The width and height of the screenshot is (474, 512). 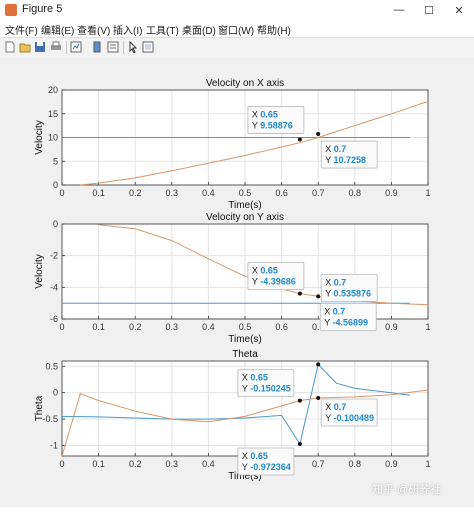 What do you see at coordinates (21, 31) in the screenshot?
I see `menu-file: 文件(F)` at bounding box center [21, 31].